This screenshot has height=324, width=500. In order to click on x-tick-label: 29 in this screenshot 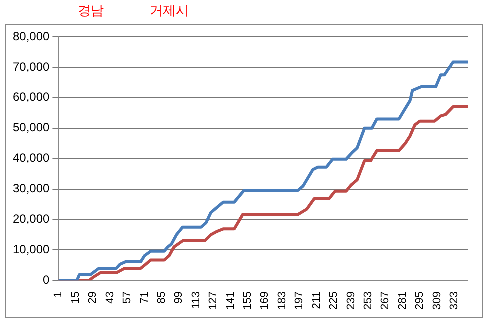, I will do `click(93, 298)`.